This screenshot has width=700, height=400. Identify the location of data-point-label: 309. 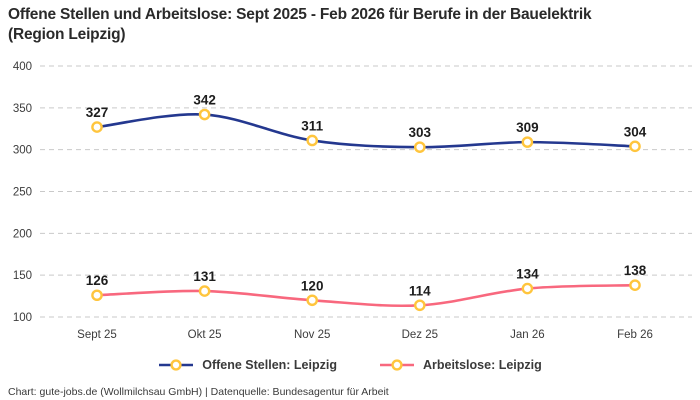
(527, 127).